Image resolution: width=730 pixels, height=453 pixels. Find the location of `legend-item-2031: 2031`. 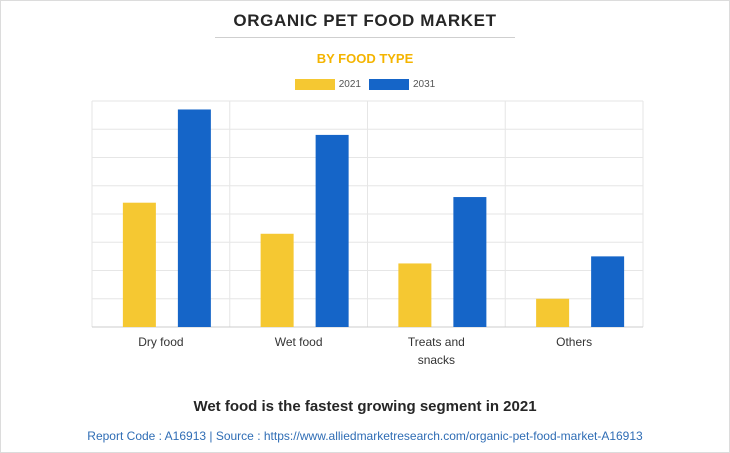

legend-item-2031: 2031 is located at coordinates (402, 84).